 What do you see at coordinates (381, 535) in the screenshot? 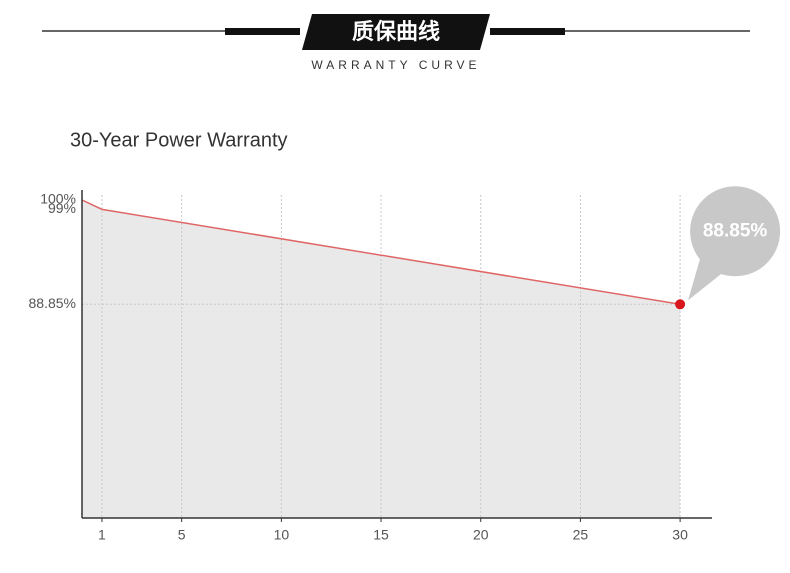
I see `x-tick-label: 15` at bounding box center [381, 535].